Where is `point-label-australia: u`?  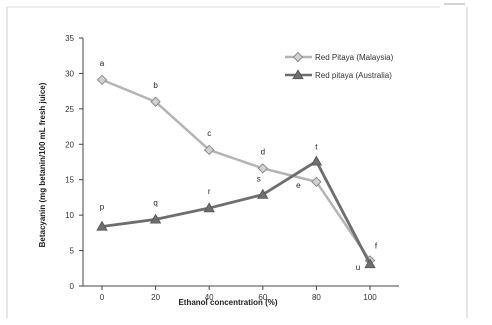
point-label-australia: u is located at coordinates (358, 267).